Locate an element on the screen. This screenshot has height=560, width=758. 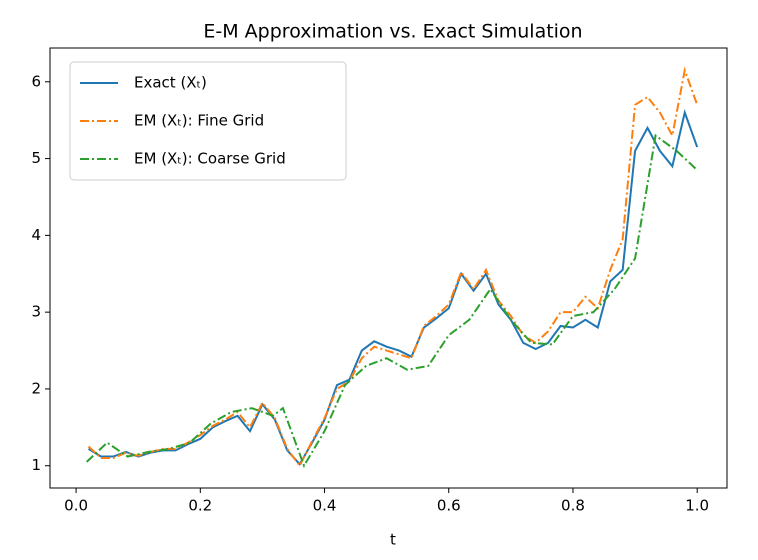
legend-label: EM (Xₜ): Fine Grid is located at coordinates (199, 121).